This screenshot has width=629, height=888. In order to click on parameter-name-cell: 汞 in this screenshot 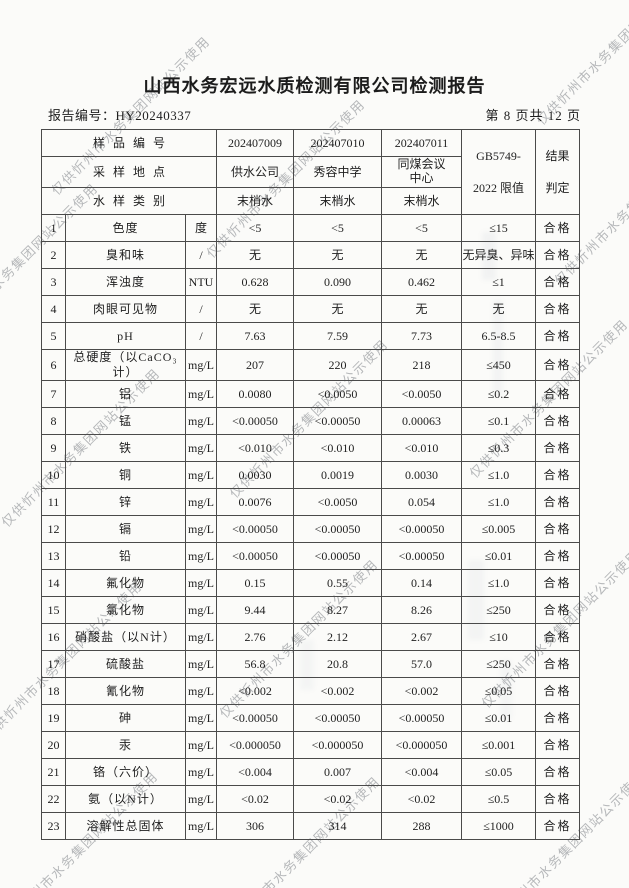, I will do `click(125, 745)`.